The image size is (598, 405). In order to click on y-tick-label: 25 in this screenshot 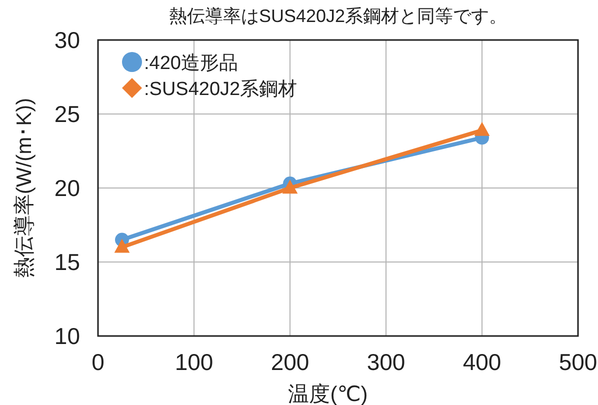, I will do `click(67, 114)`.